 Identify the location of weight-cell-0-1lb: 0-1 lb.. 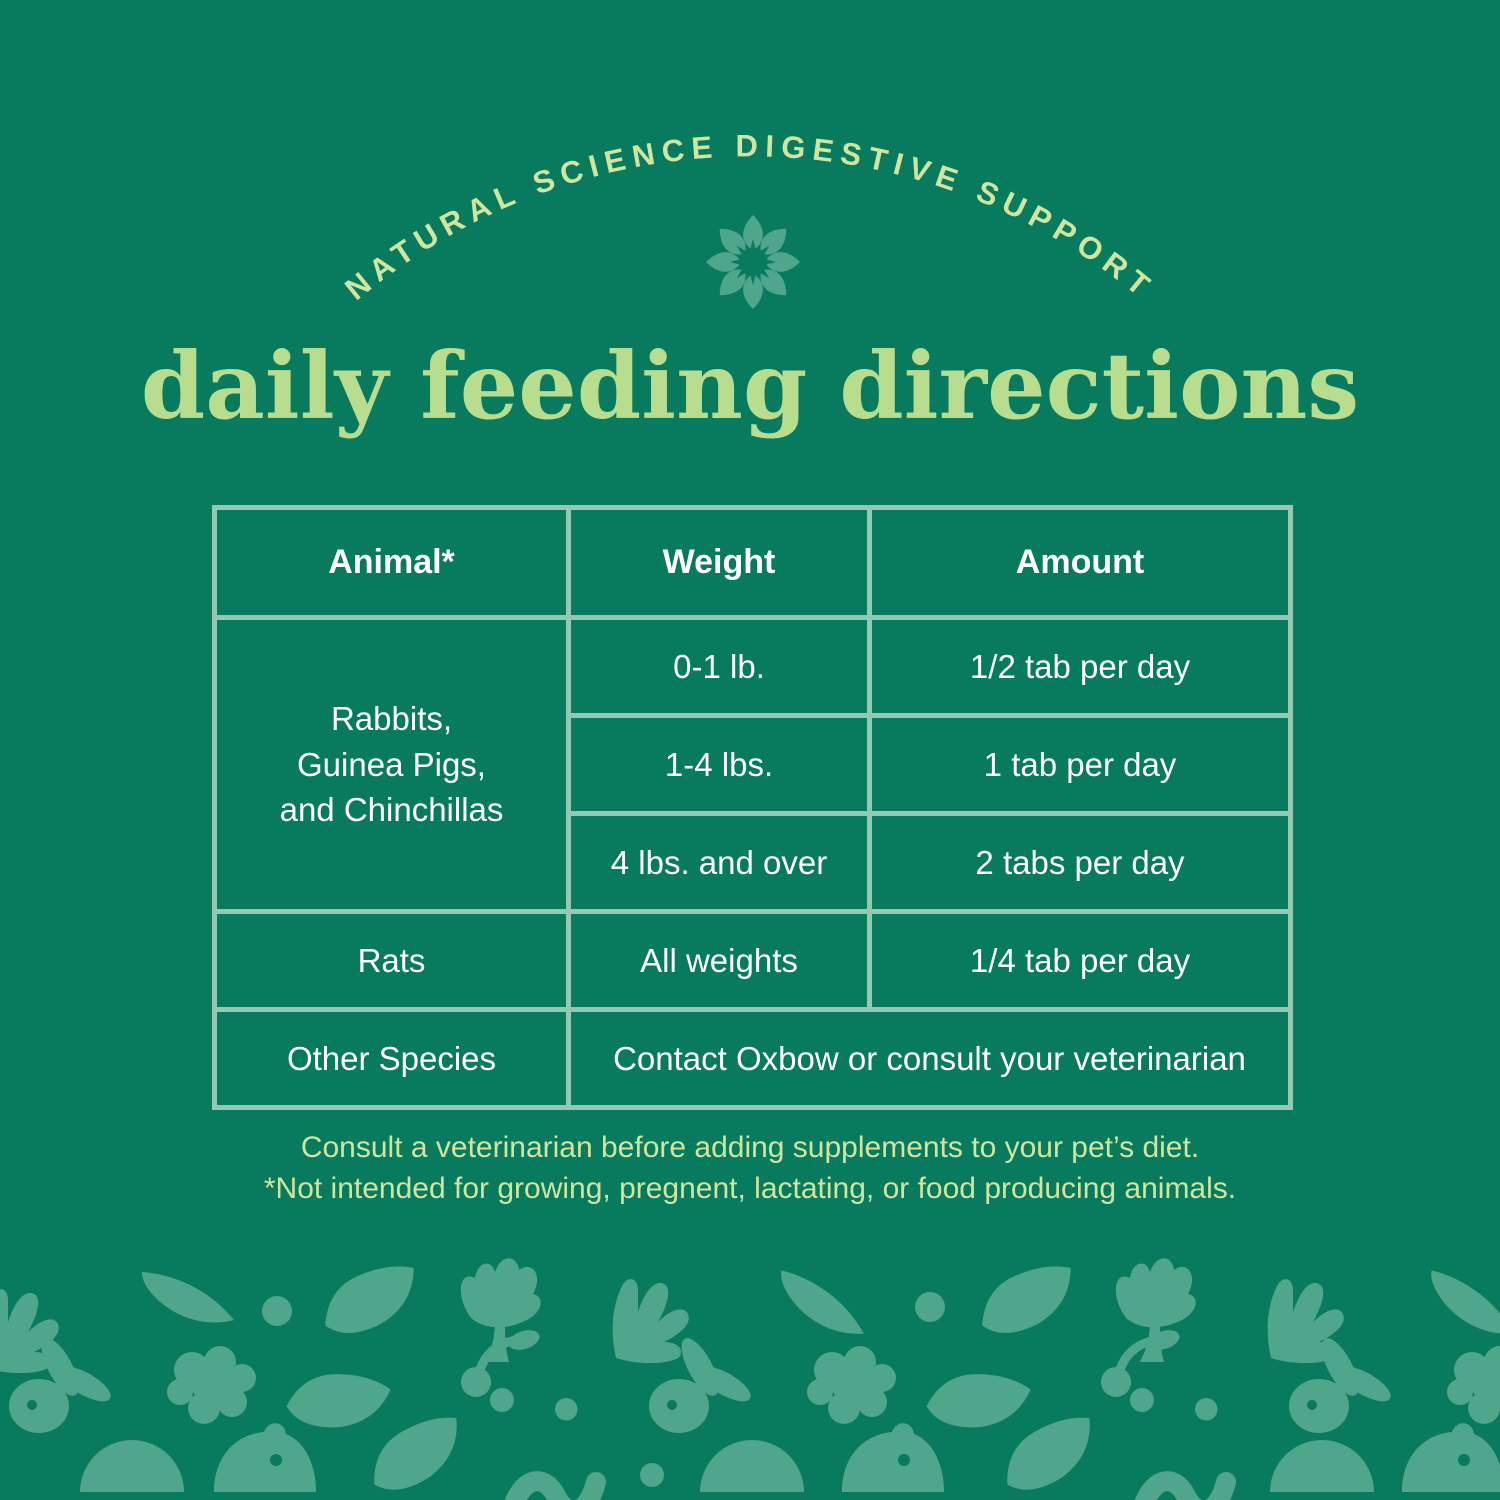
(719, 666).